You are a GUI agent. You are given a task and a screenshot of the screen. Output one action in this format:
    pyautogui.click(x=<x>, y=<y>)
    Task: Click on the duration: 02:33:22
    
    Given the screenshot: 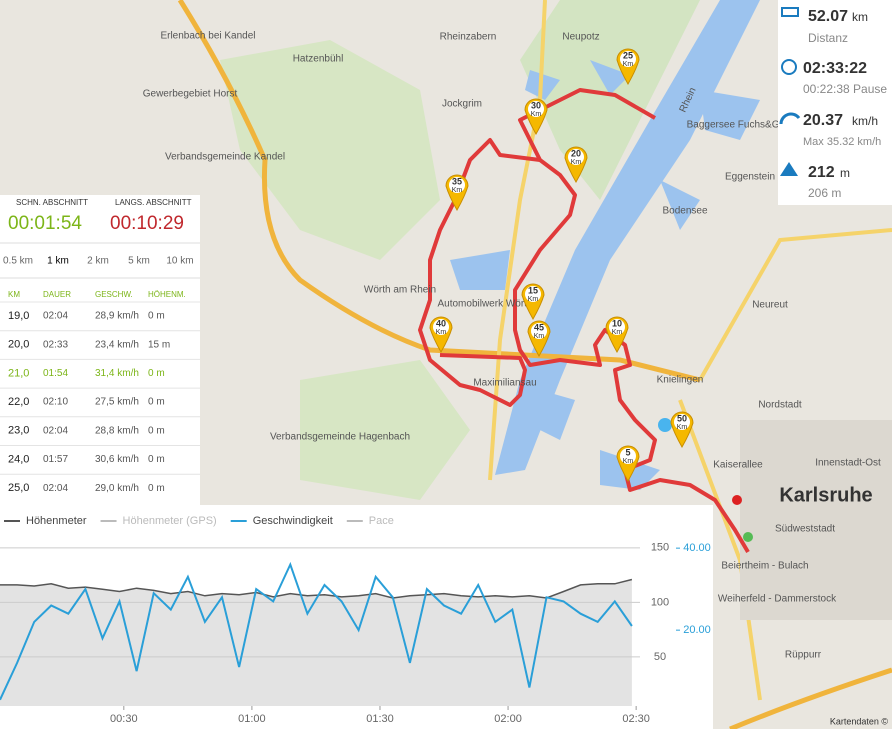 What is the action you would take?
    pyautogui.click(x=835, y=68)
    